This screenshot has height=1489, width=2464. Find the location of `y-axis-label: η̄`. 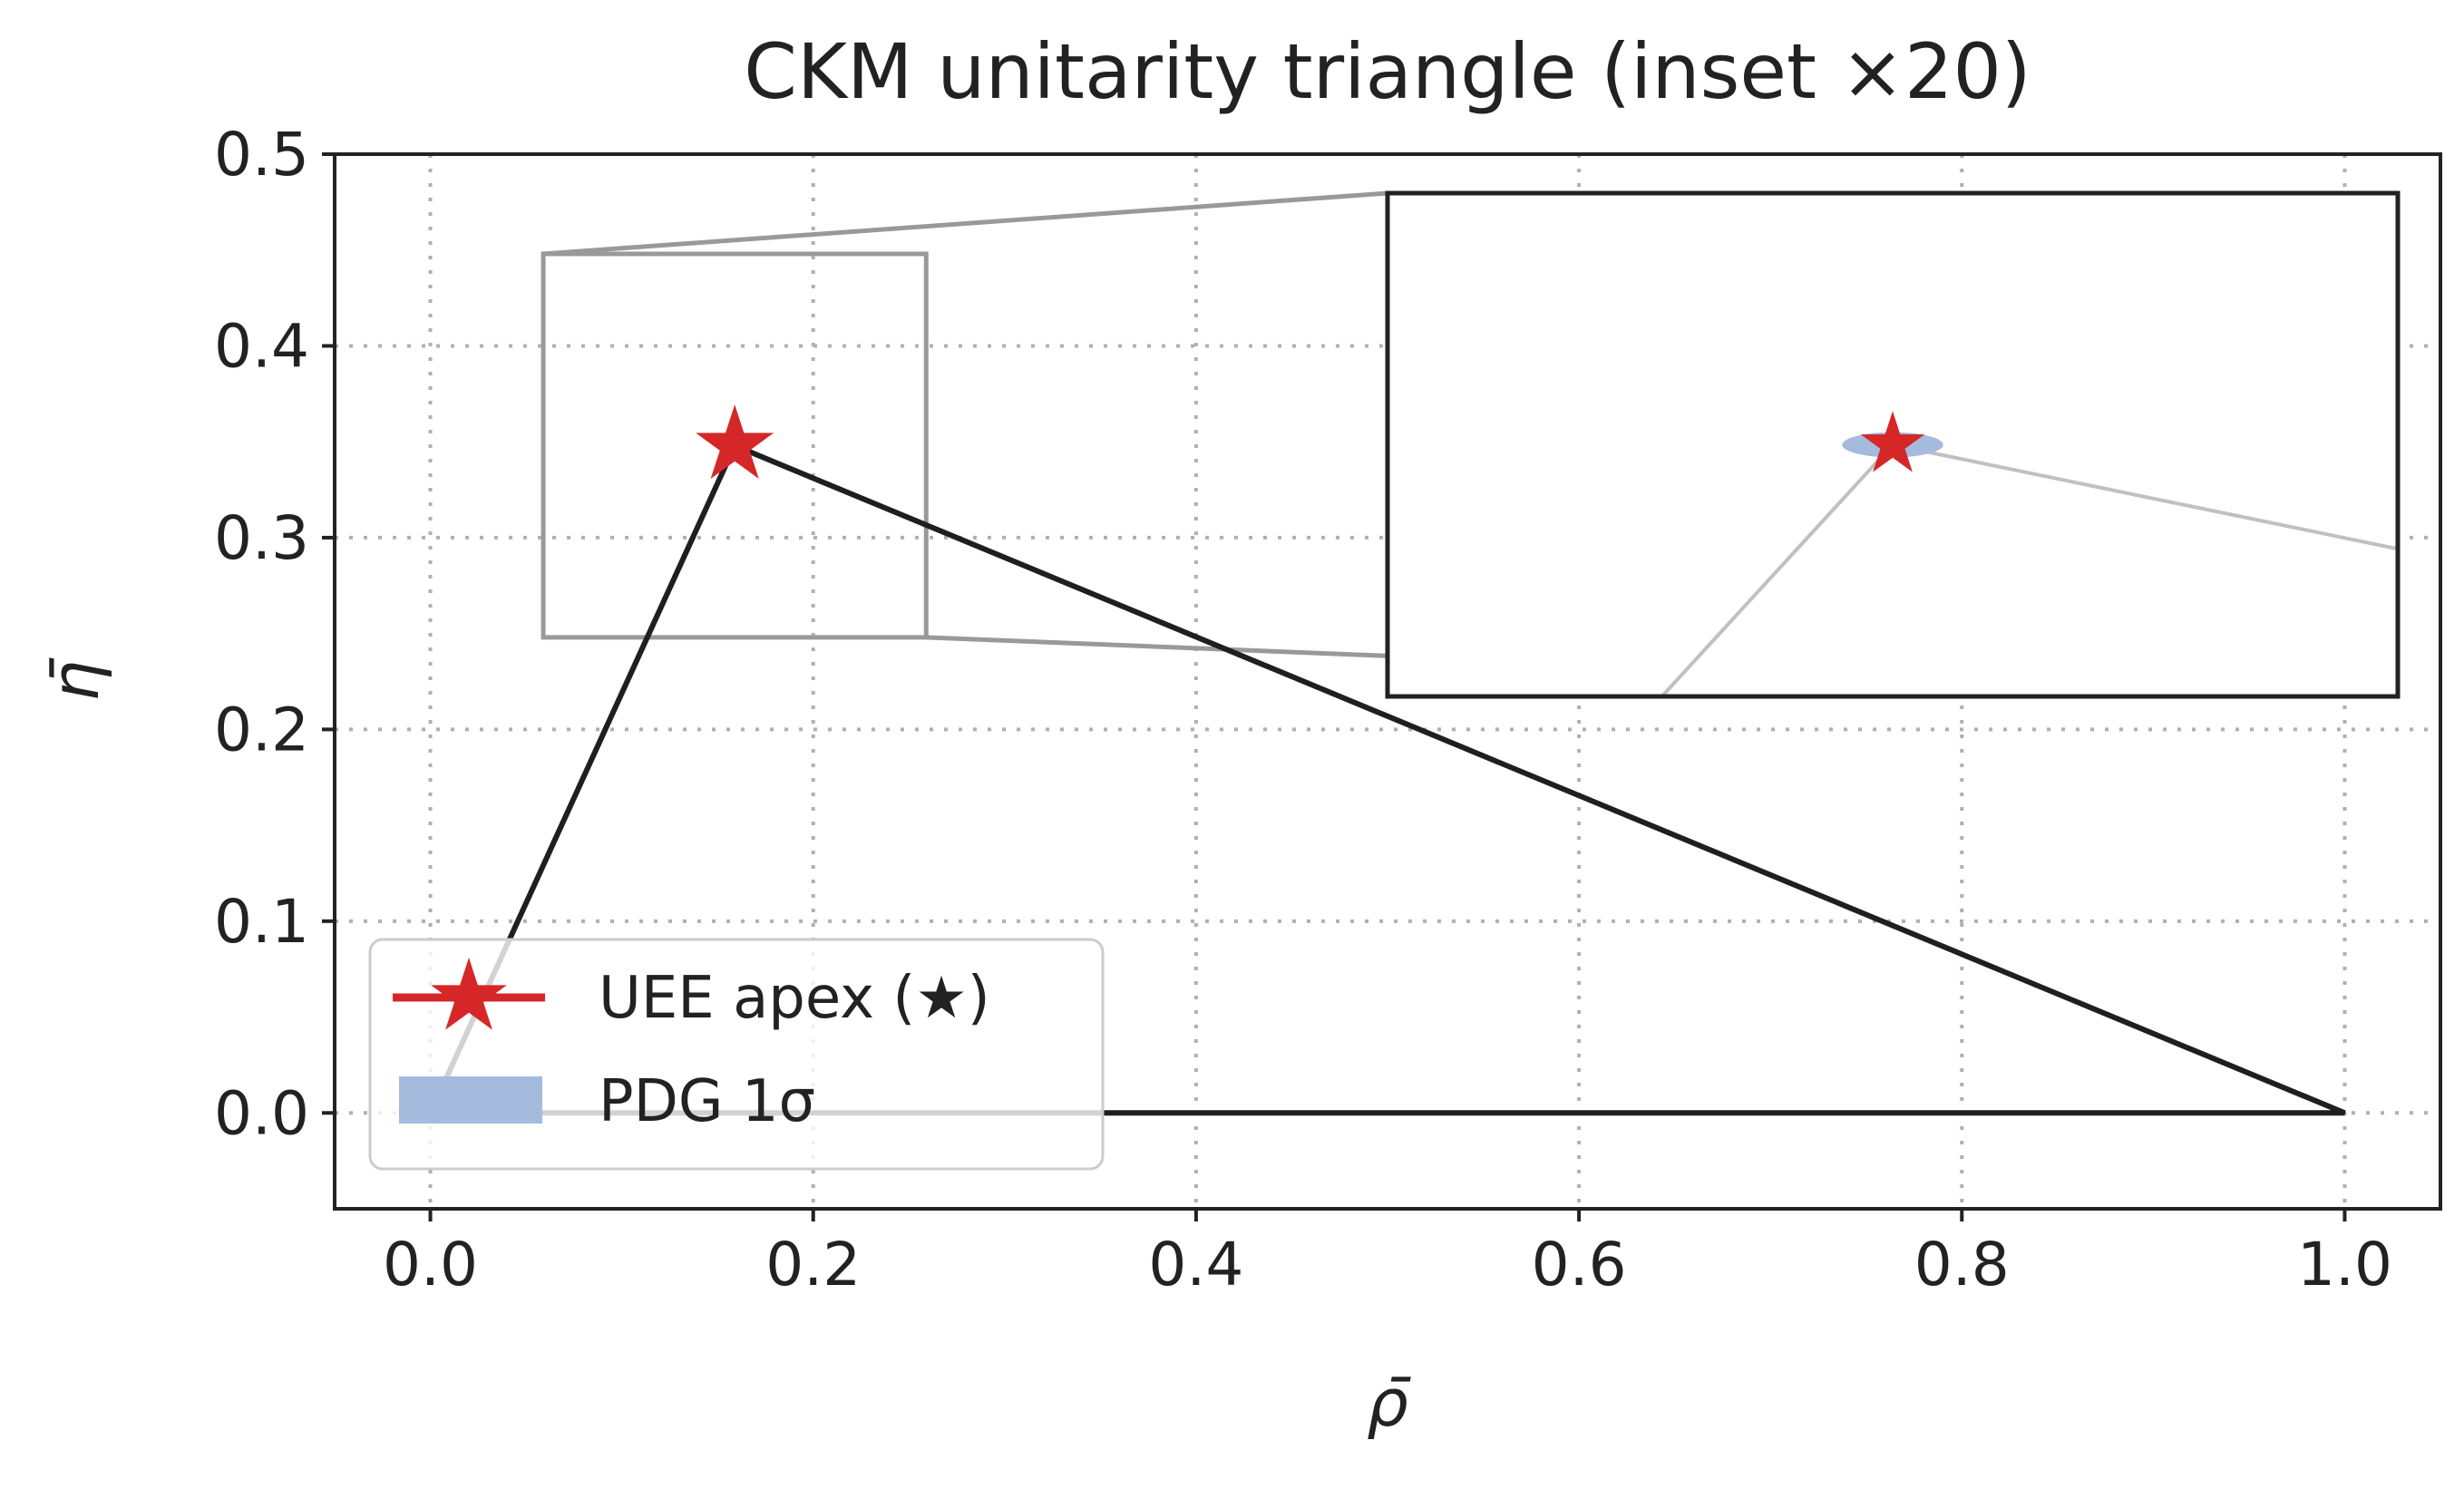

y-axis-label: η̄ is located at coordinates (75, 679).